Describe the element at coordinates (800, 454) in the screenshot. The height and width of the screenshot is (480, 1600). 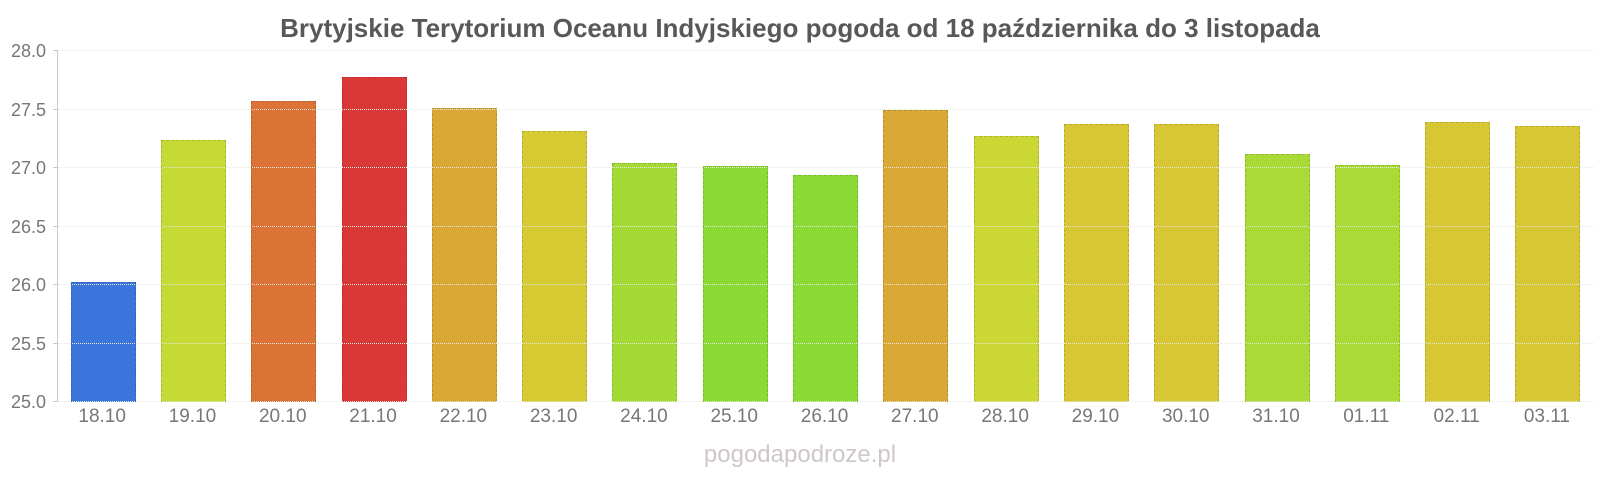
I see `watermark: pogodapodroze.pl` at that location.